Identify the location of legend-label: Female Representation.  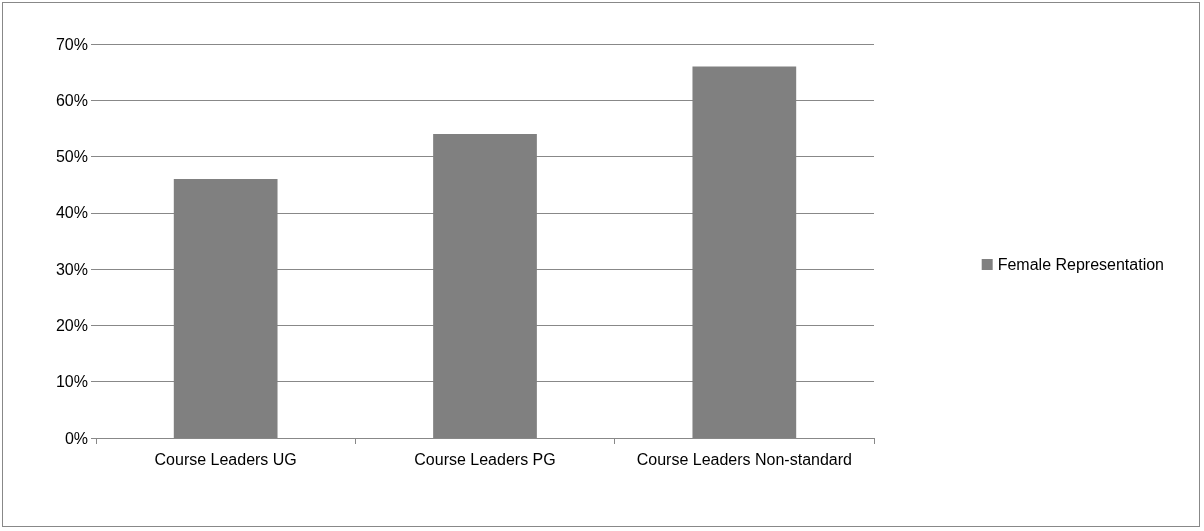
(1080, 264).